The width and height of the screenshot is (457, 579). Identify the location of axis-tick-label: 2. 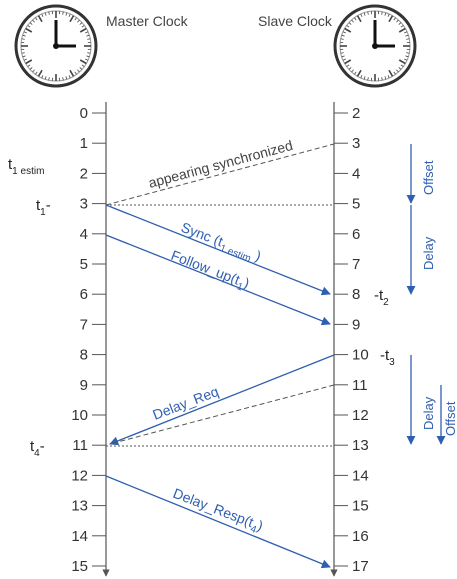
(356, 113).